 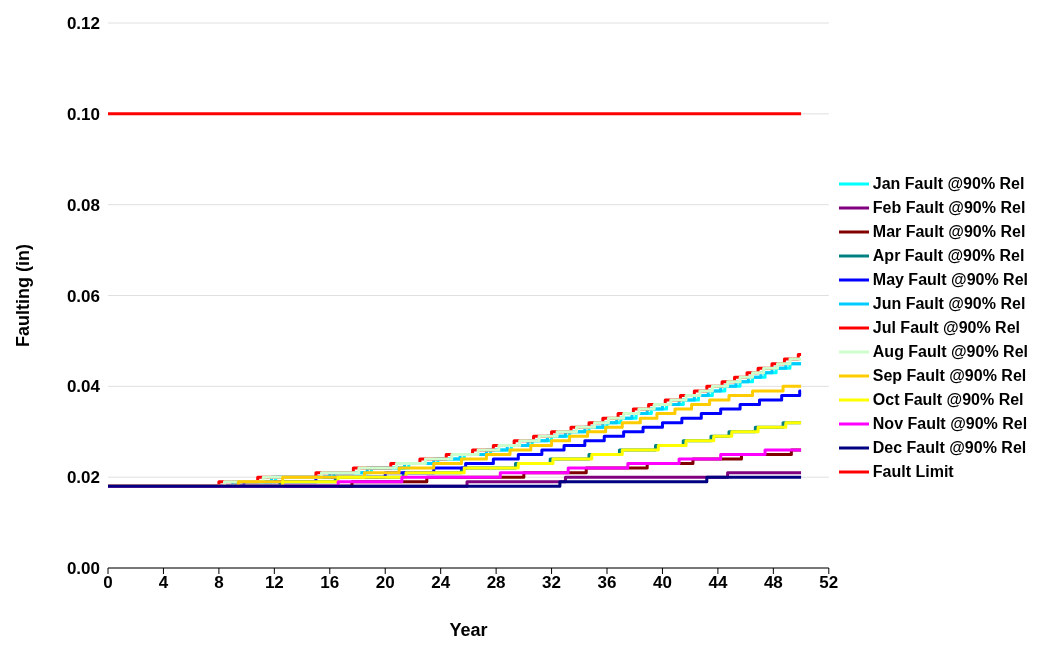 I want to click on legend-label: Aug Fault @90% Rel, so click(x=950, y=352).